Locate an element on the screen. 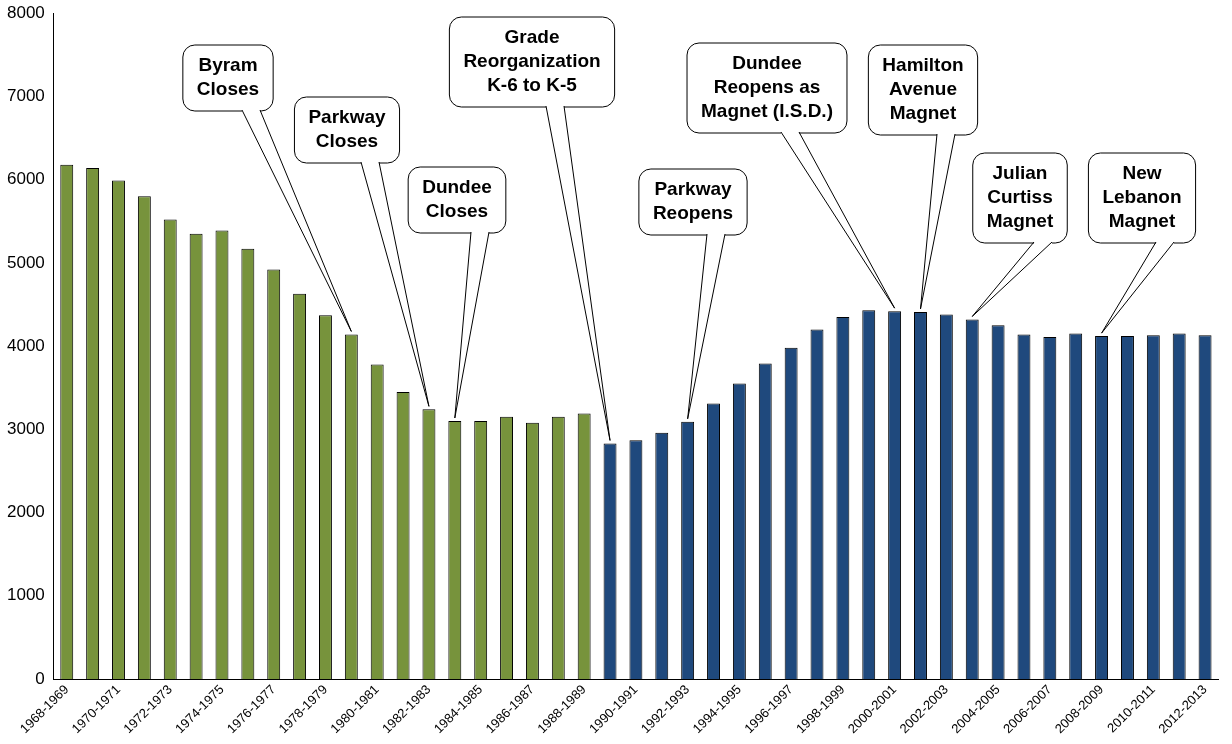 The image size is (1232, 744). y-tick-label: 2000 is located at coordinates (25, 512).